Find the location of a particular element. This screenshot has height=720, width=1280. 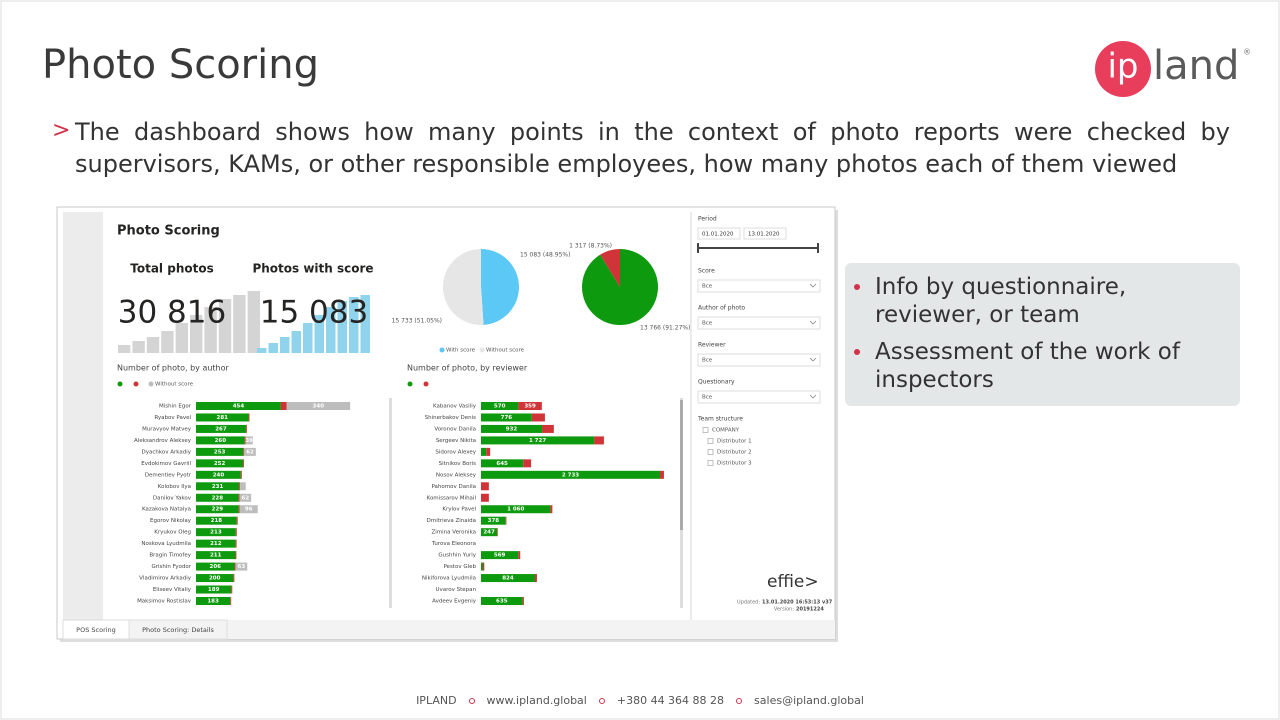

row-label: Turova Eleonora is located at coordinates (453, 544).